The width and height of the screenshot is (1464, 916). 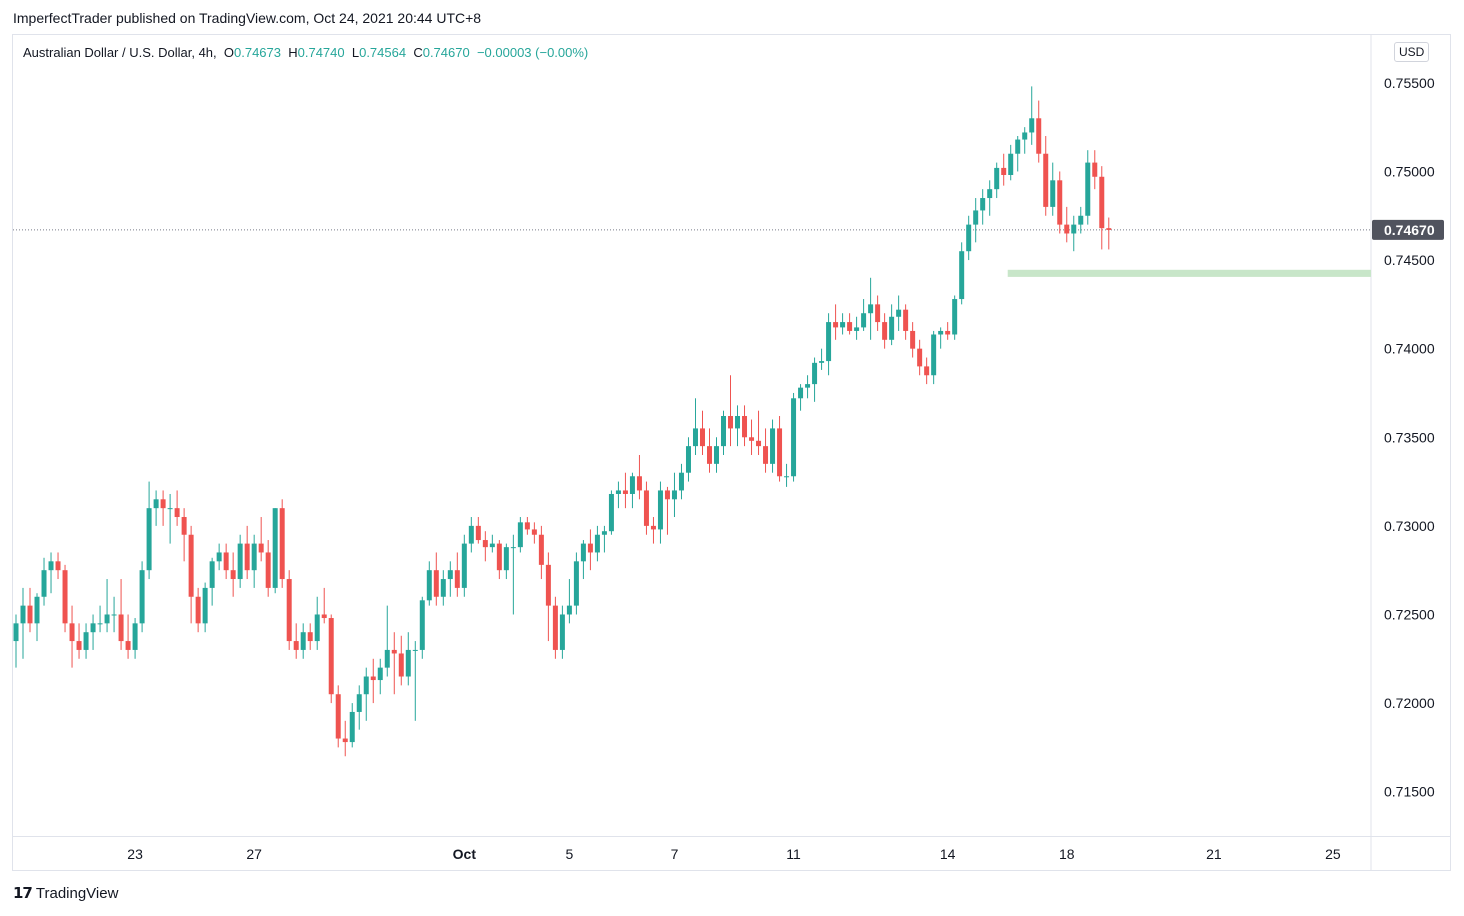 I want to click on footer-branding: 𝟭𝟳 TradingView, so click(x=65, y=893).